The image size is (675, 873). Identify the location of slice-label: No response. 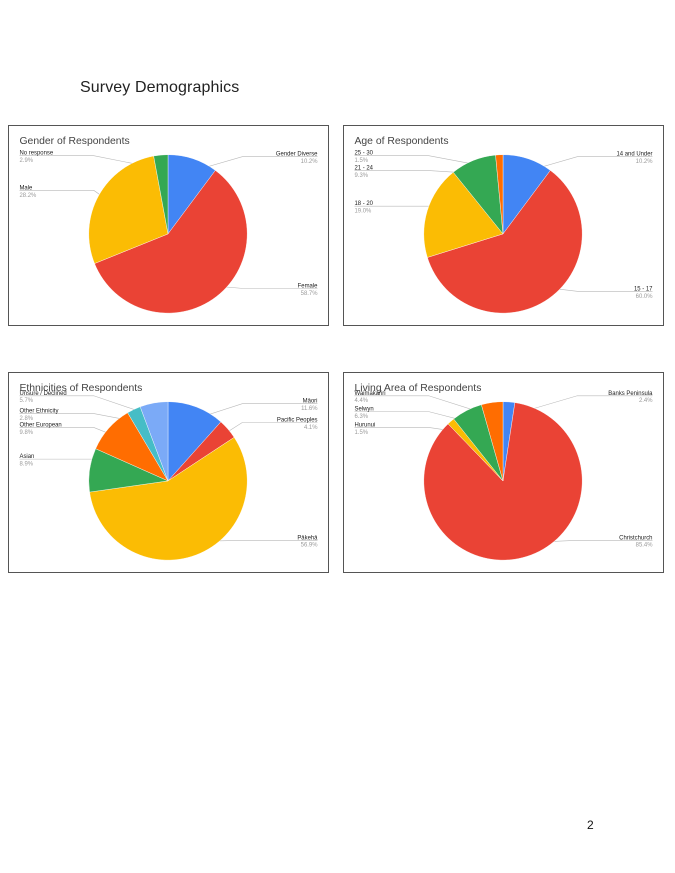
(36, 154).